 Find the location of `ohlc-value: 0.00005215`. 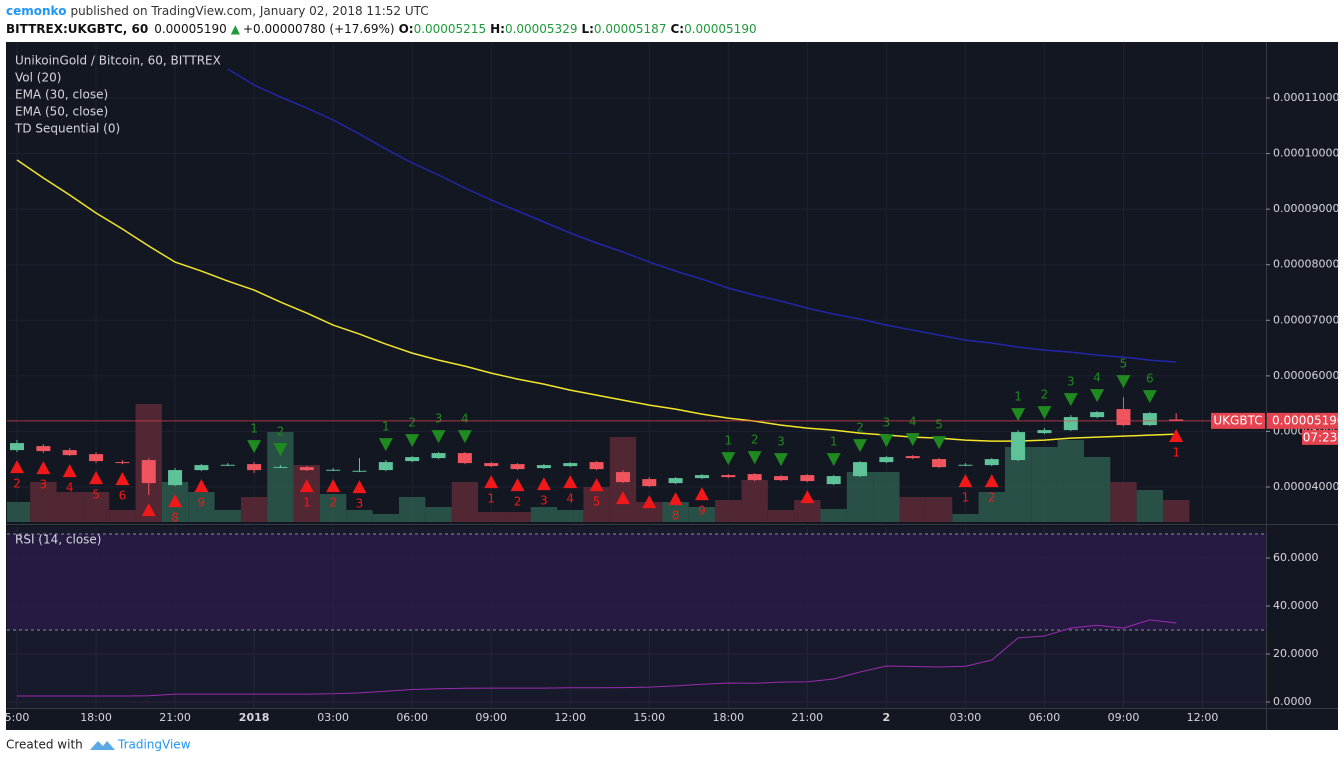

ohlc-value: 0.00005215 is located at coordinates (450, 29).